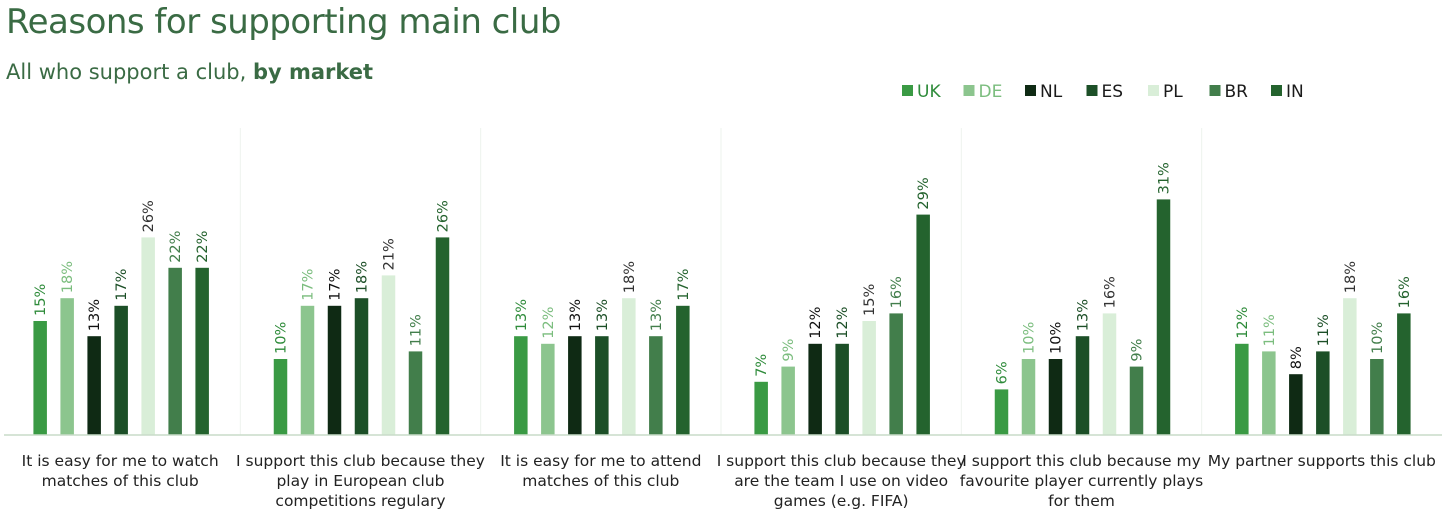  What do you see at coordinates (1113, 92) in the screenshot?
I see `legend-label: ES` at bounding box center [1113, 92].